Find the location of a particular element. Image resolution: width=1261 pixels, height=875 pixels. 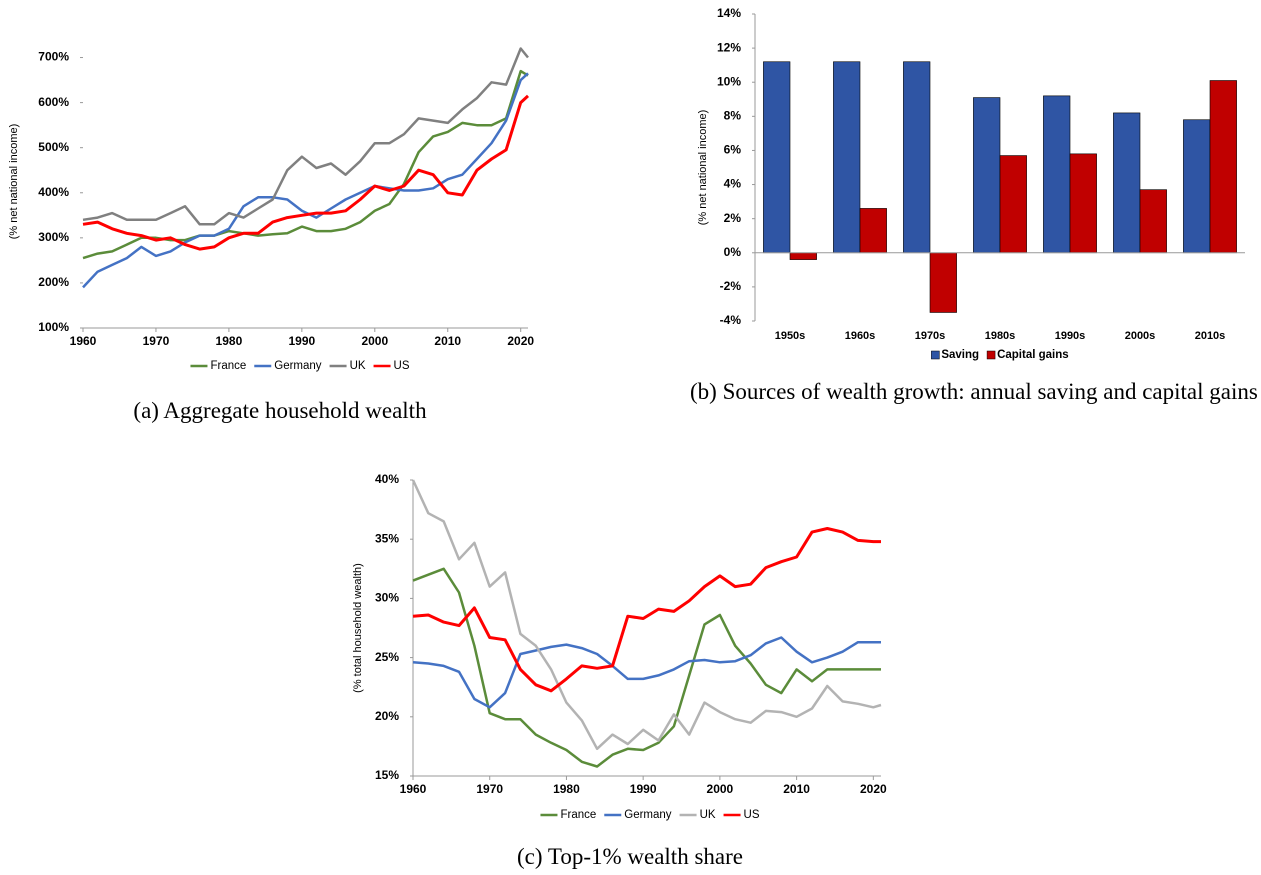

legend-label: Capital gains is located at coordinates (1033, 355).